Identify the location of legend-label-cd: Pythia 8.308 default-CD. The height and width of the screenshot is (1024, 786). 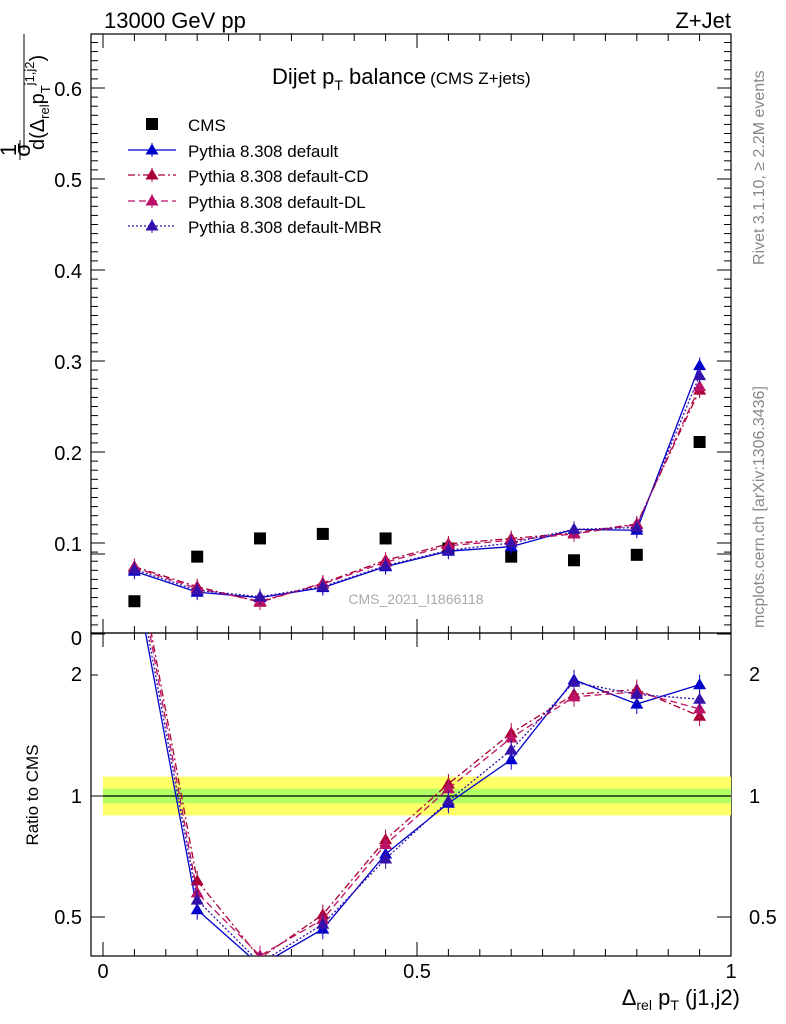
(278, 176).